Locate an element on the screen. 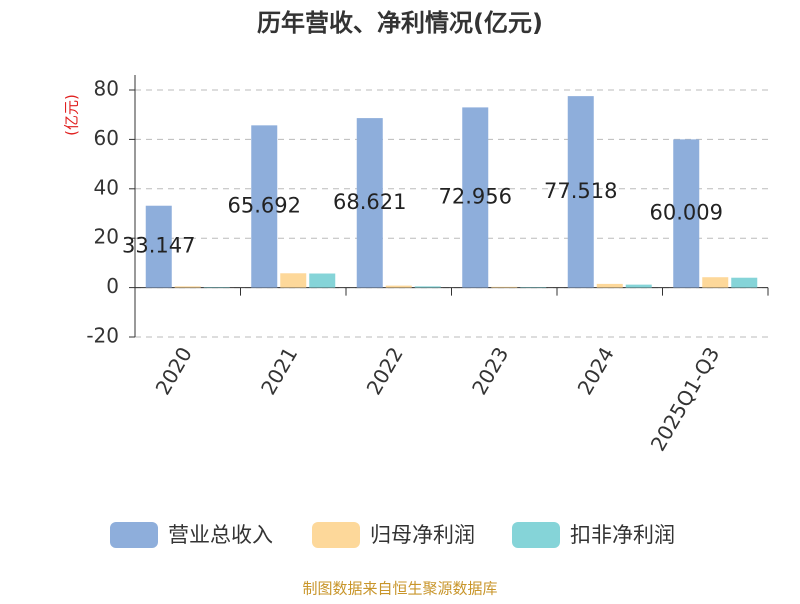 This screenshot has width=800, height=604. data-label: 60.009 is located at coordinates (686, 212).